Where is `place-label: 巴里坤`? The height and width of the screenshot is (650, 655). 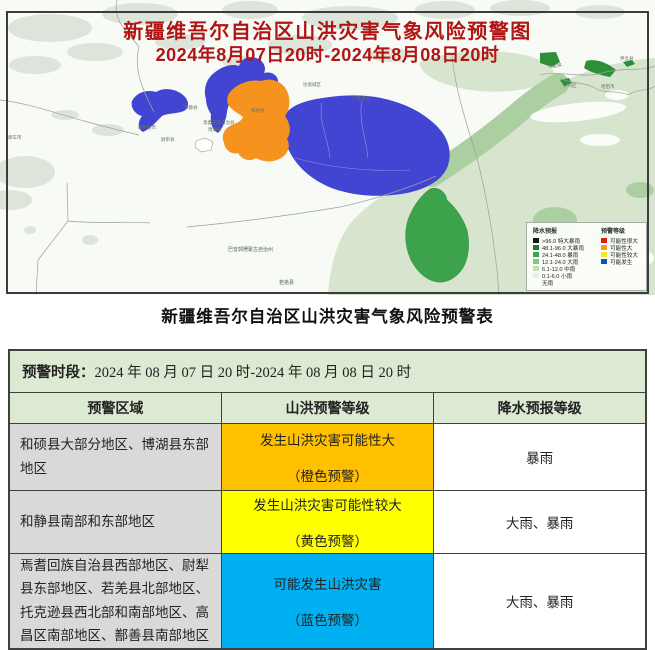
place-label: 巴里坤 is located at coordinates (555, 65).